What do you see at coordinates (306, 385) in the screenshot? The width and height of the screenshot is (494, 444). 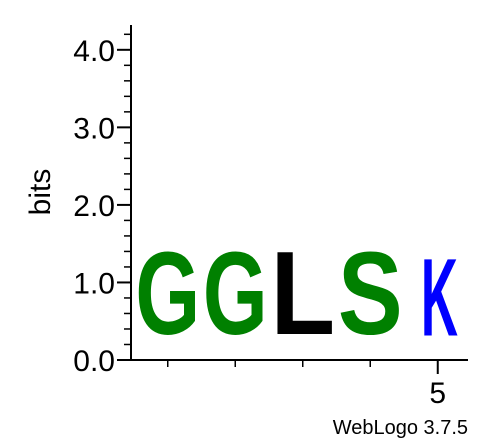 I see `x-axis-ticks: 5` at bounding box center [306, 385].